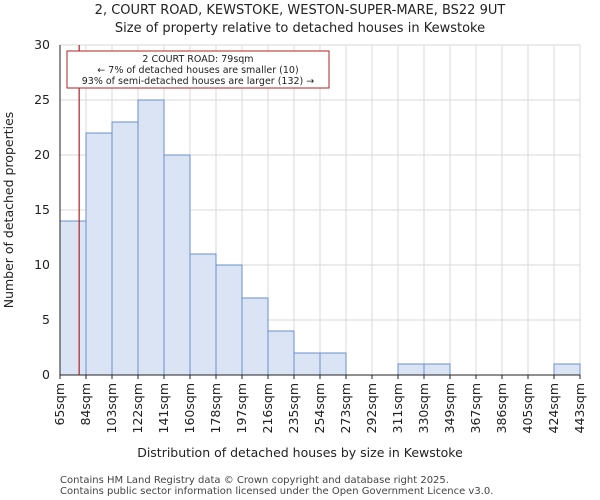  Describe the element at coordinates (241, 408) in the screenshot. I see `x-tick-label: 197sqm` at that location.